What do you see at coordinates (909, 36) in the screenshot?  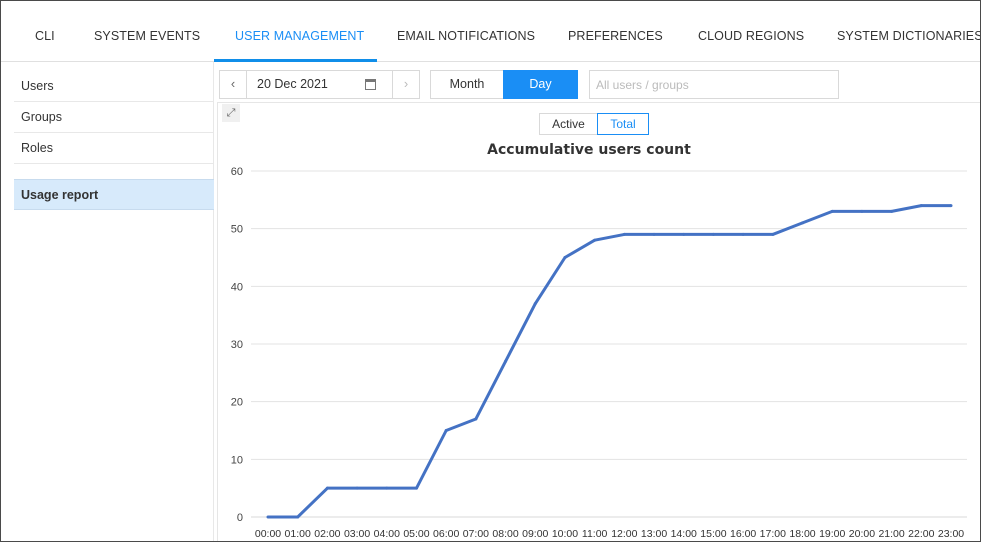 I see `tab-system-dictionaries: SYSTEM DICTIONARIES` at bounding box center [909, 36].